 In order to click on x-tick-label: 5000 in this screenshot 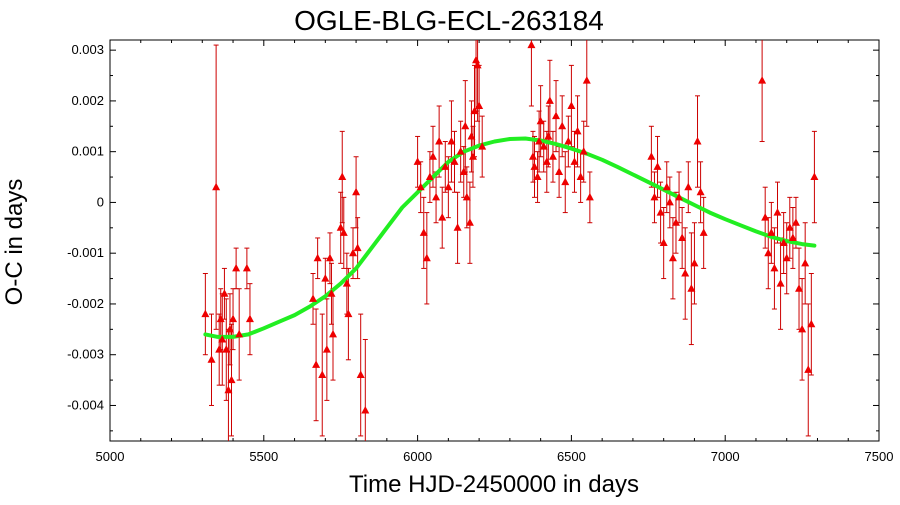, I will do `click(110, 456)`.